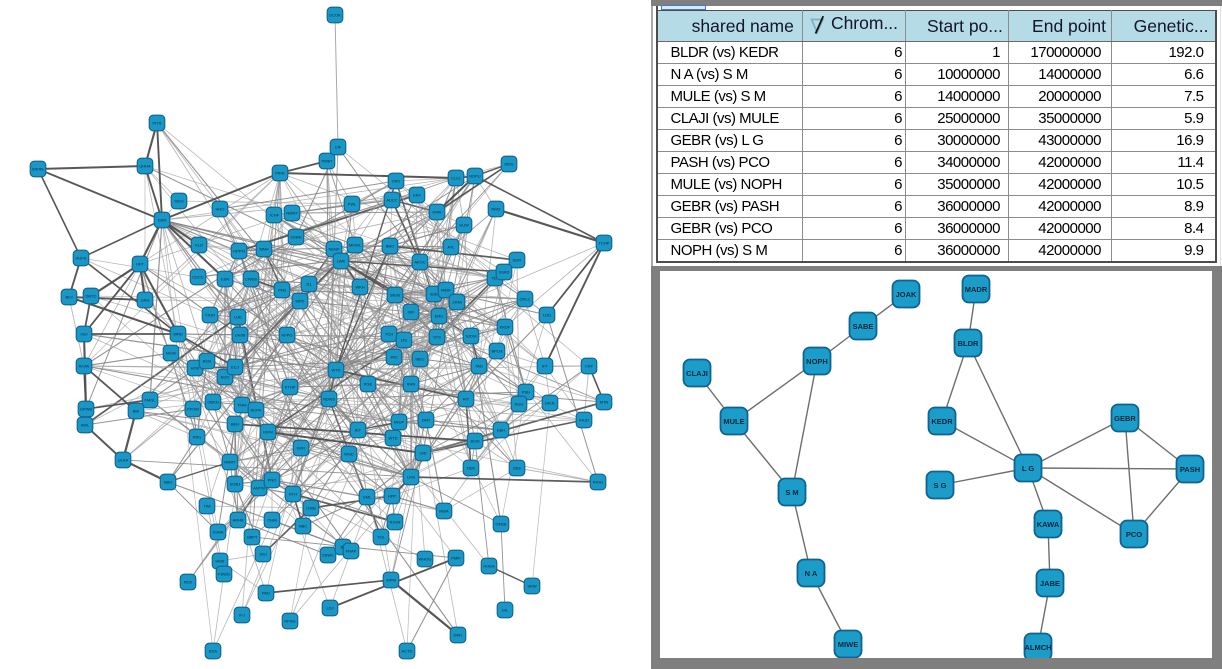 The height and width of the screenshot is (669, 1222). I want to click on svg-text: WKRE, so click(38, 169).